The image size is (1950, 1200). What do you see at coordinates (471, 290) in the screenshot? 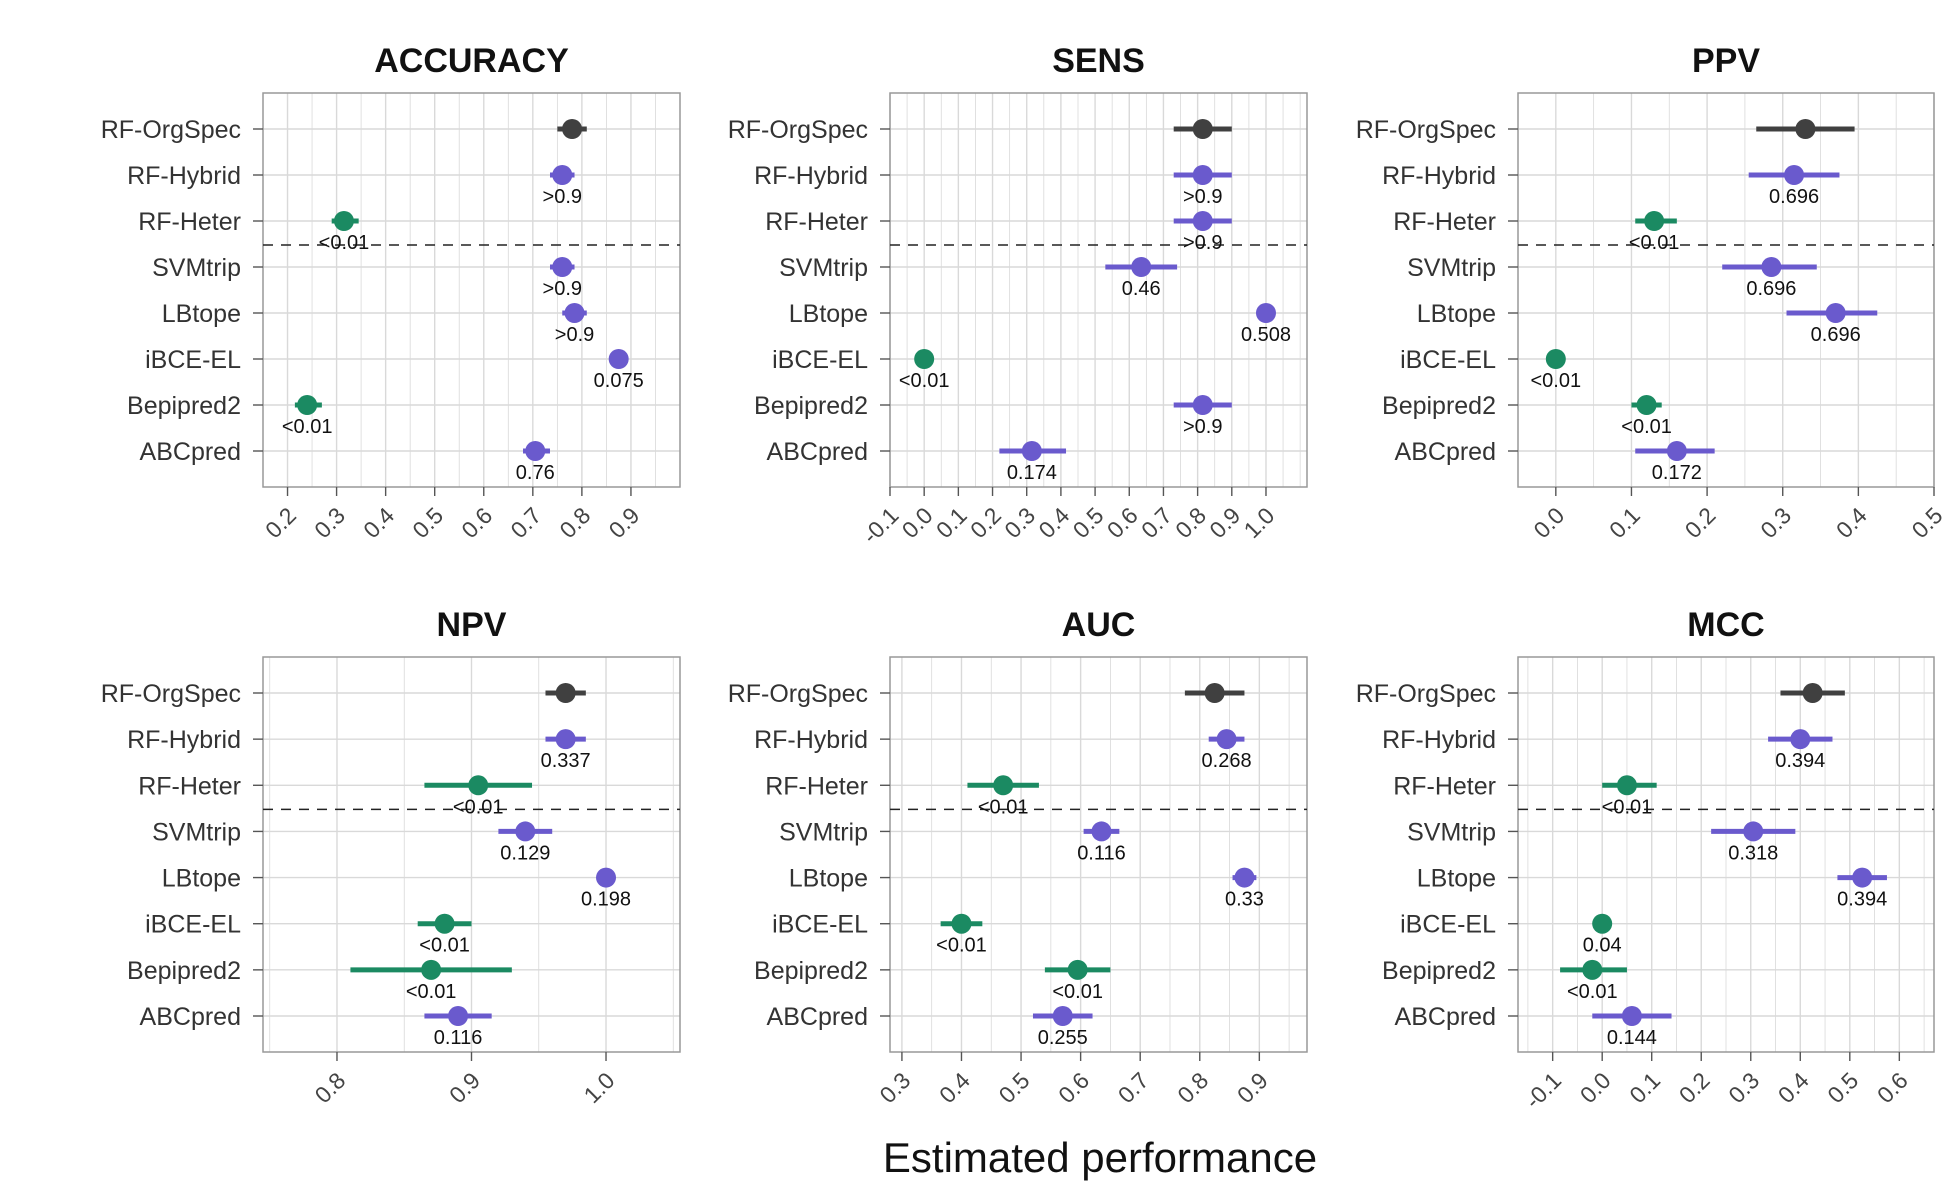
I see `accuracy-panel-background` at bounding box center [471, 290].